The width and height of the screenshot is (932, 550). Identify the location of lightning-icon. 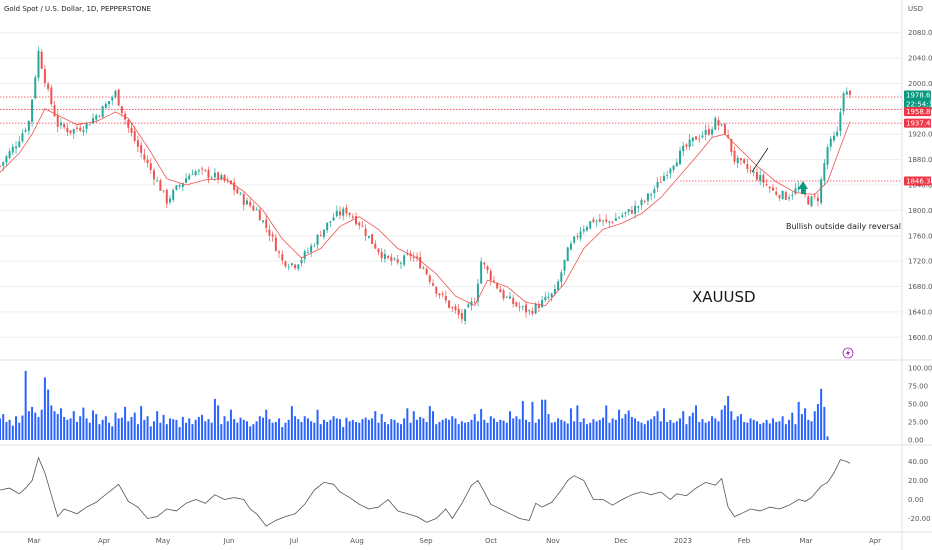
(848, 353).